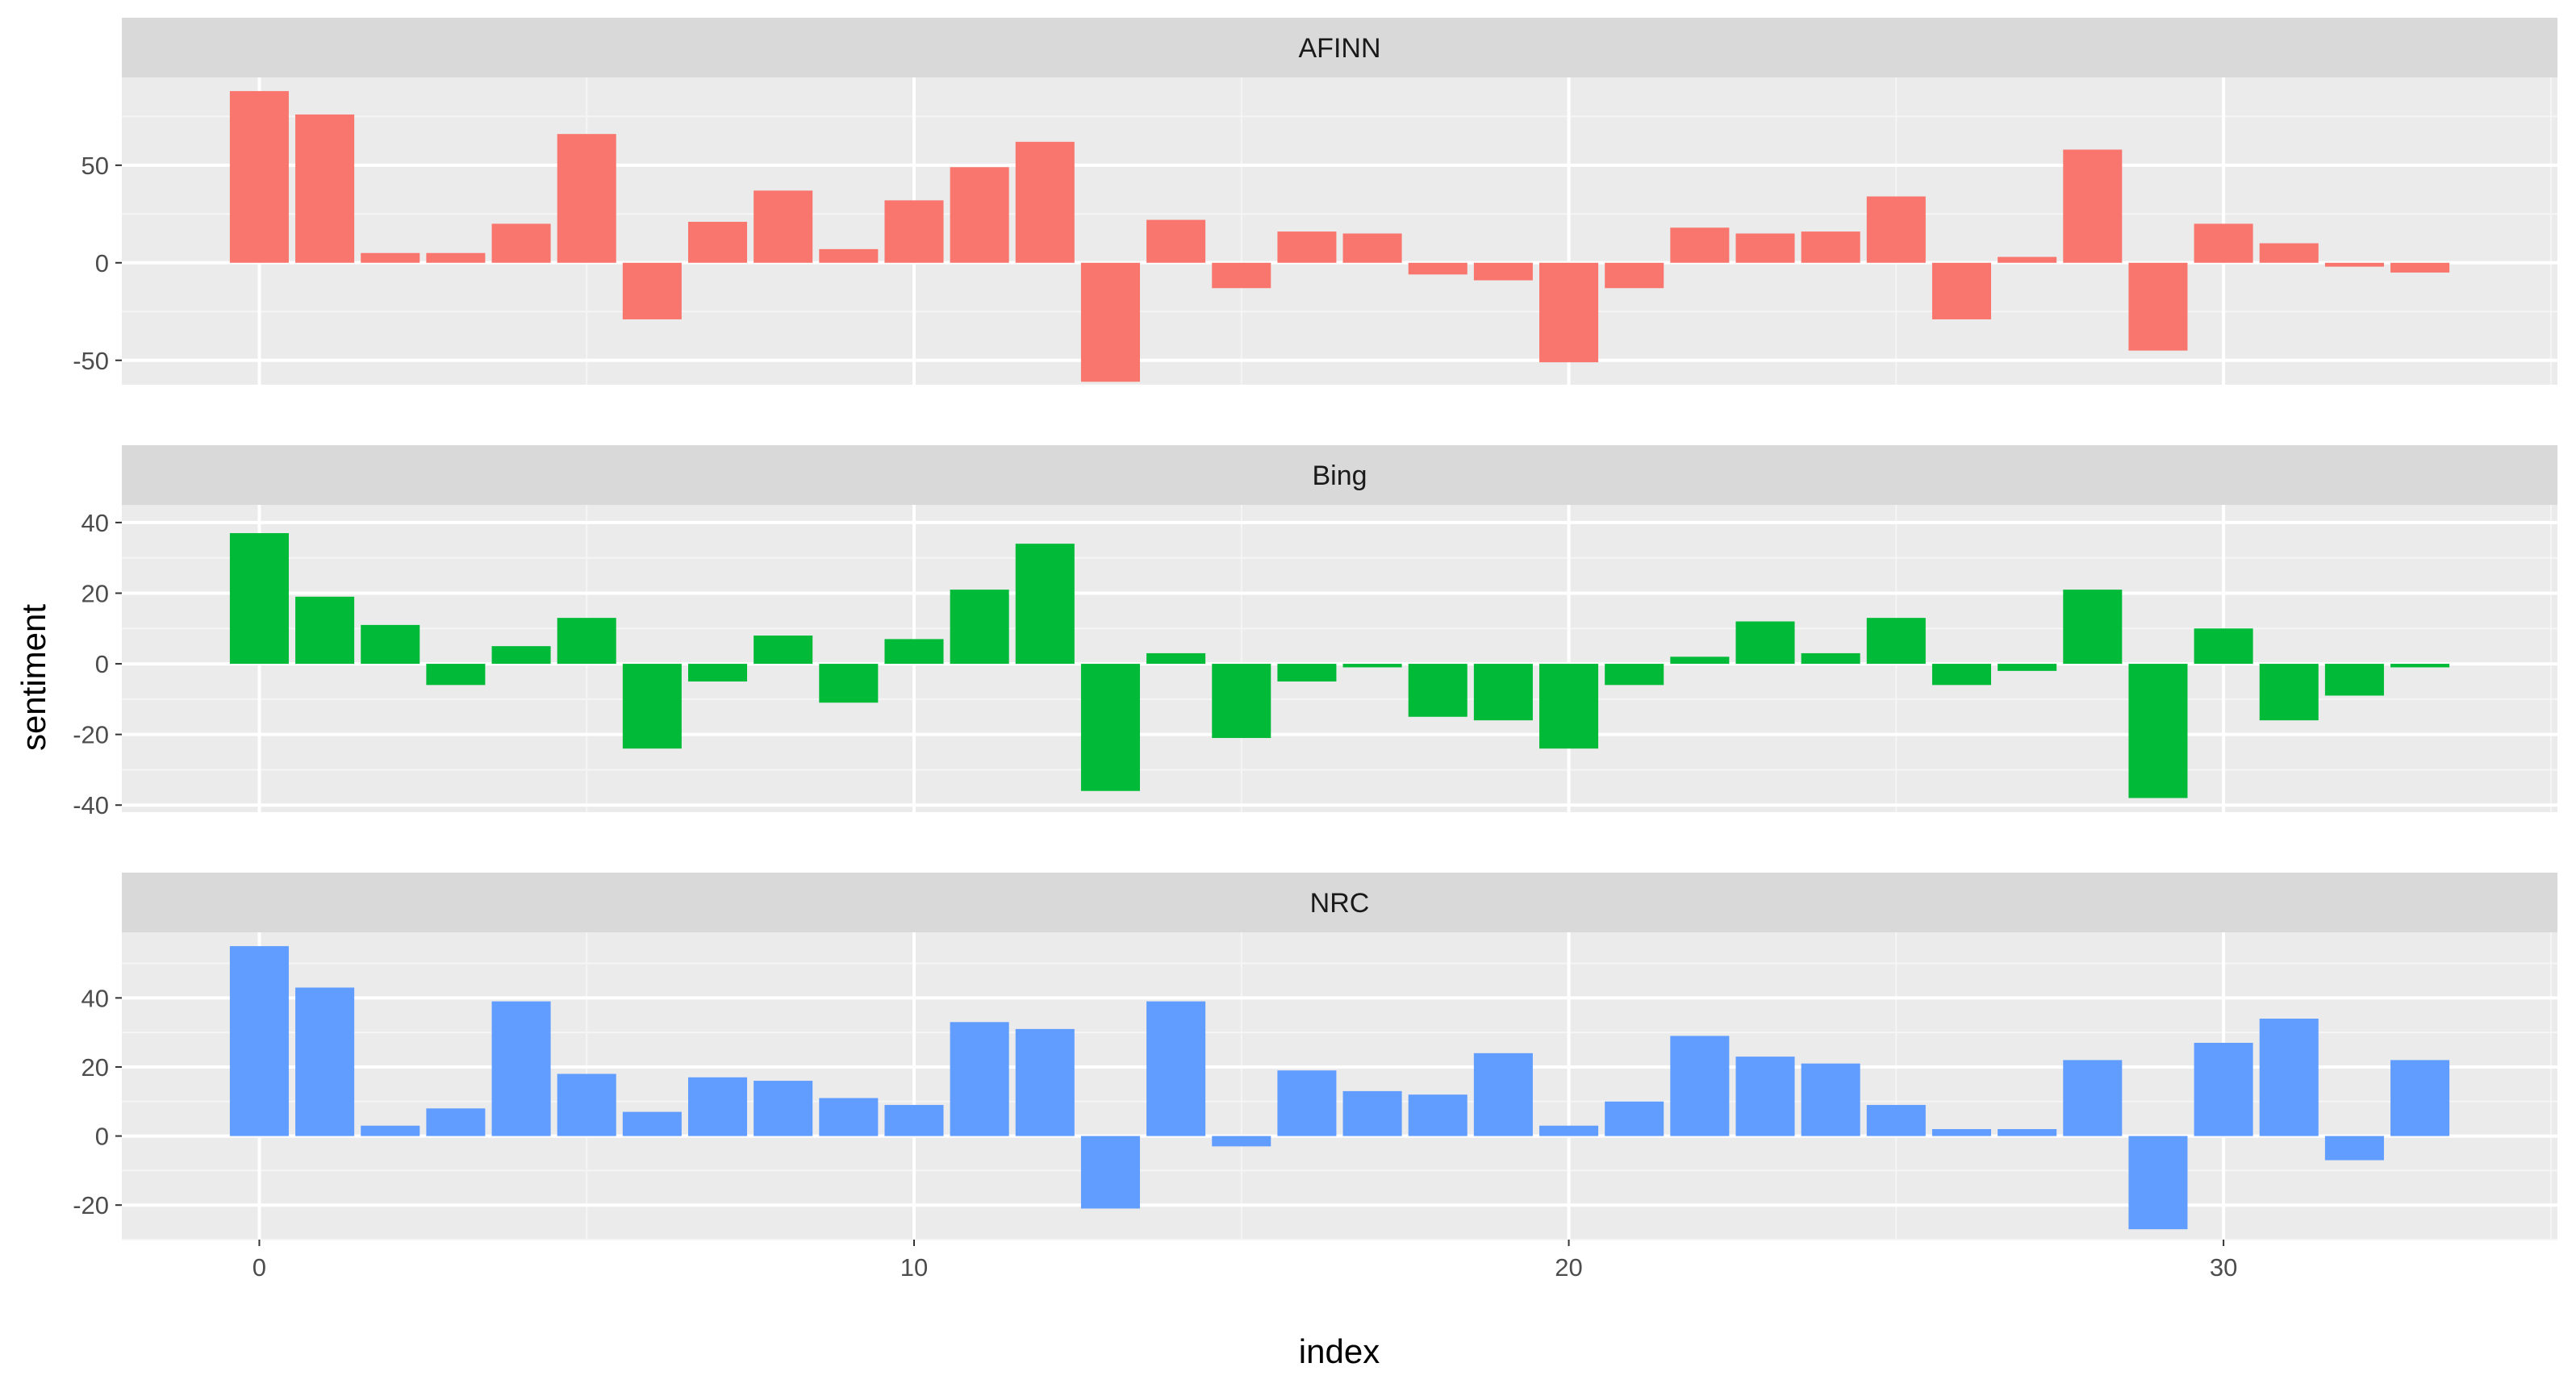 This screenshot has height=1388, width=2576. What do you see at coordinates (259, 1267) in the screenshot?
I see `x-tick-label: 0` at bounding box center [259, 1267].